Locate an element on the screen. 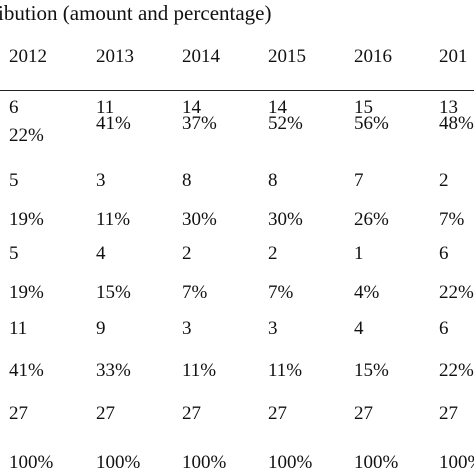 This screenshot has height=474, width=474. header-rule is located at coordinates (237, 90).